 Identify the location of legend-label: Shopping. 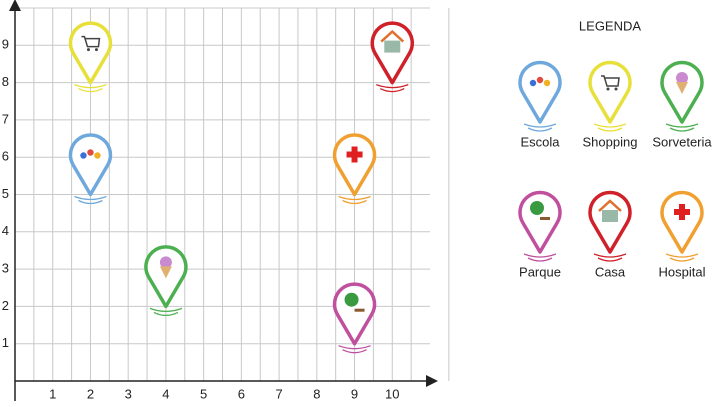
(610, 141).